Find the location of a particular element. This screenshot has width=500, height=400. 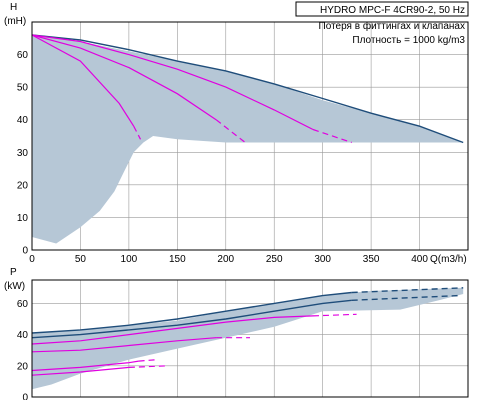

head-x-tick-labels: 0 50 100 150 200 250 300 350 400 is located at coordinates (228, 259).